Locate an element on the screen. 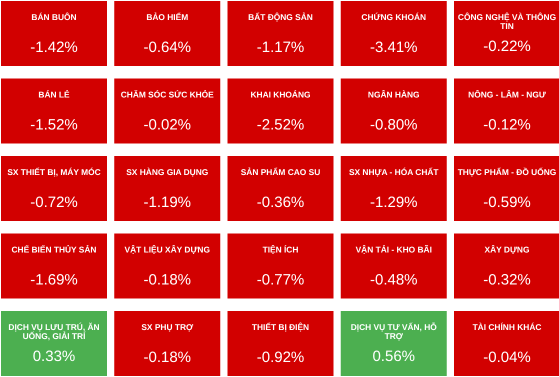  category-label: SX THIẾT BỊ, MÁY MÓC is located at coordinates (54, 172).